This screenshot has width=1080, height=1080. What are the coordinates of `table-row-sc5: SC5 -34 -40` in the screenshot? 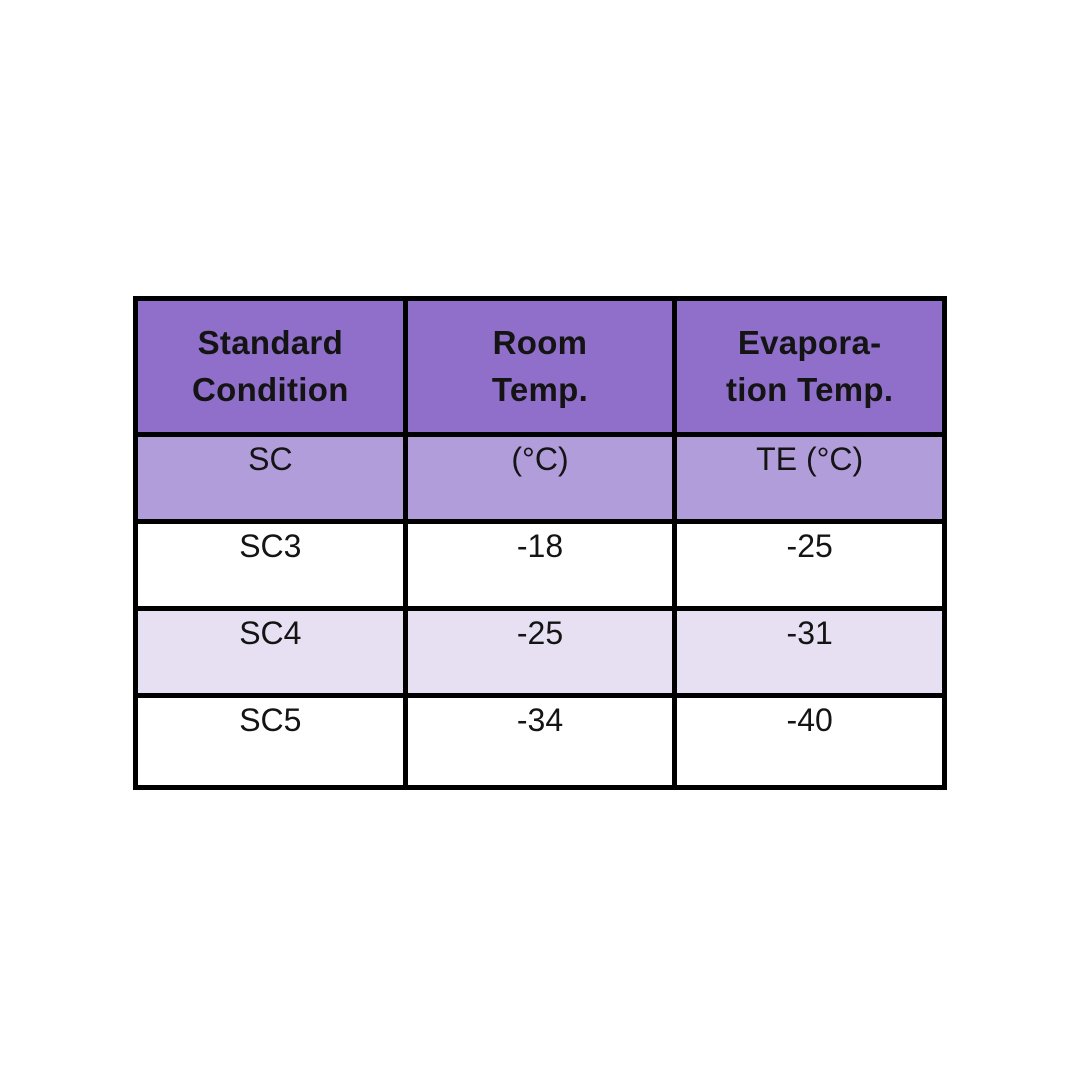 It's located at (540, 741).